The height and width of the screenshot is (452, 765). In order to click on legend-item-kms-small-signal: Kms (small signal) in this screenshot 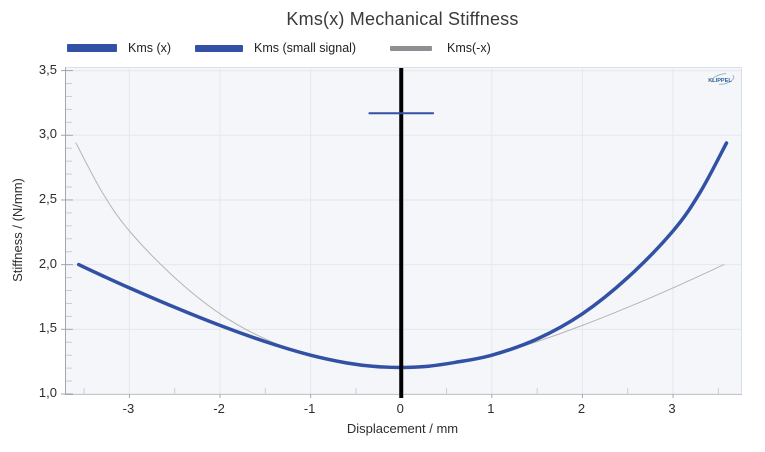, I will do `click(275, 48)`.